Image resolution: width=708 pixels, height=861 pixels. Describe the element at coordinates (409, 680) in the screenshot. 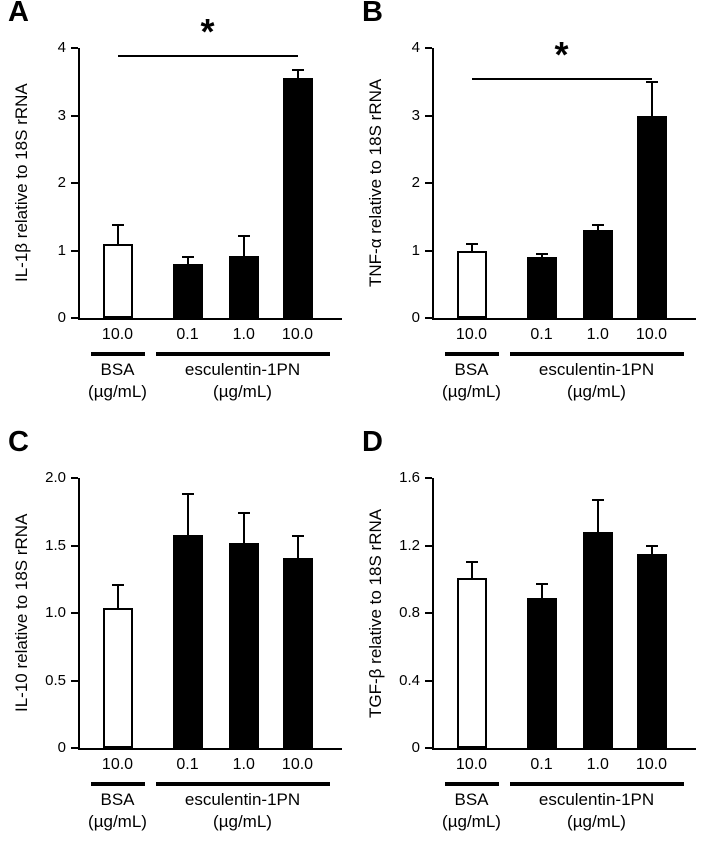

I see `y-tick-label: 0.4` at that location.